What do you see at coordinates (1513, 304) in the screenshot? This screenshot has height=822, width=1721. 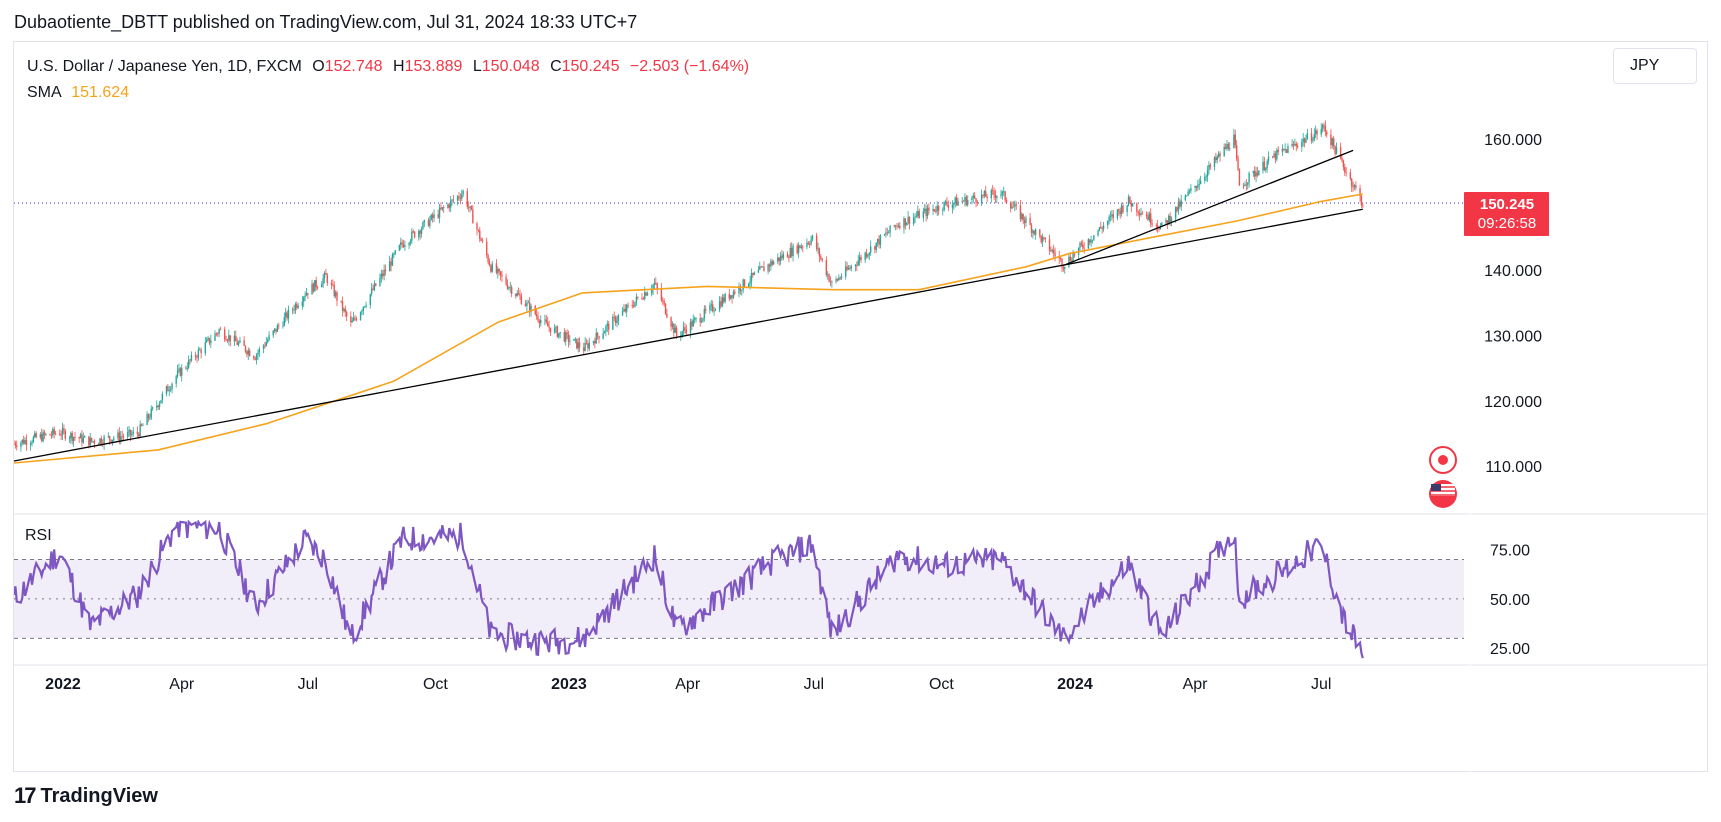 I see `price-axis: 160.000 140.000 130.000 120.000 110.000` at bounding box center [1513, 304].